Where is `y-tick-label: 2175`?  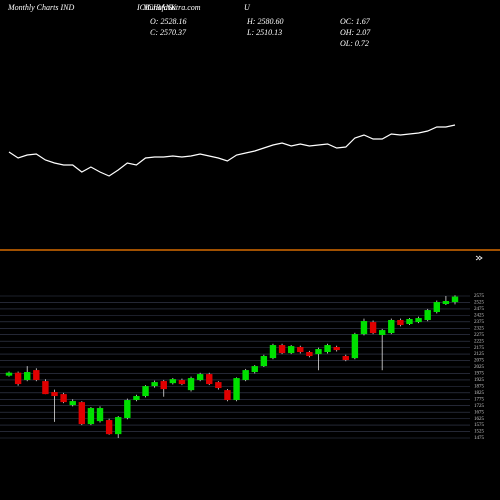
y-tick-label: 2175 is located at coordinates (479, 348).